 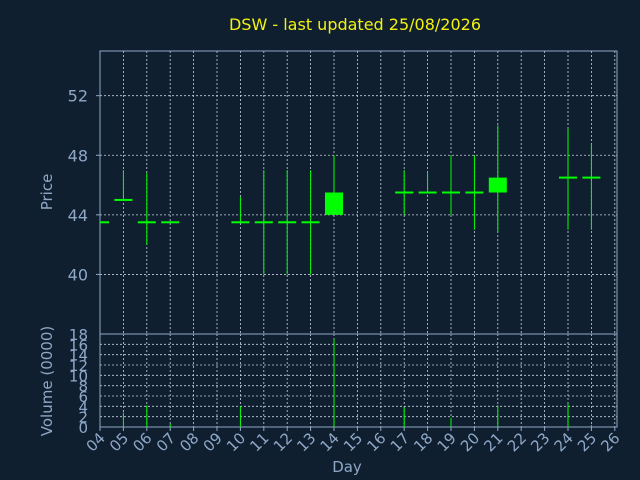 I want to click on x-tick-label: 06, so click(x=142, y=442).